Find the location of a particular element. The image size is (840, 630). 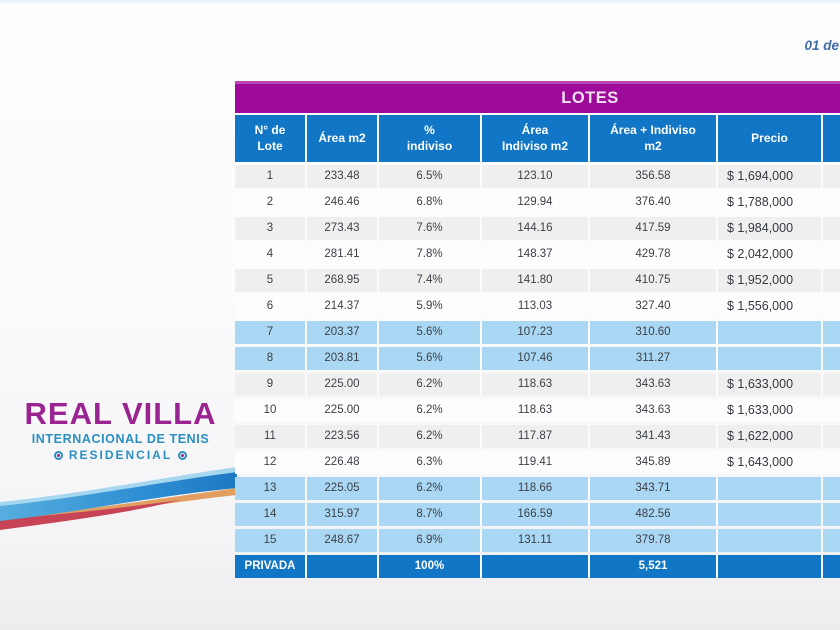

cell-area_total: 482.56 is located at coordinates (654, 514).